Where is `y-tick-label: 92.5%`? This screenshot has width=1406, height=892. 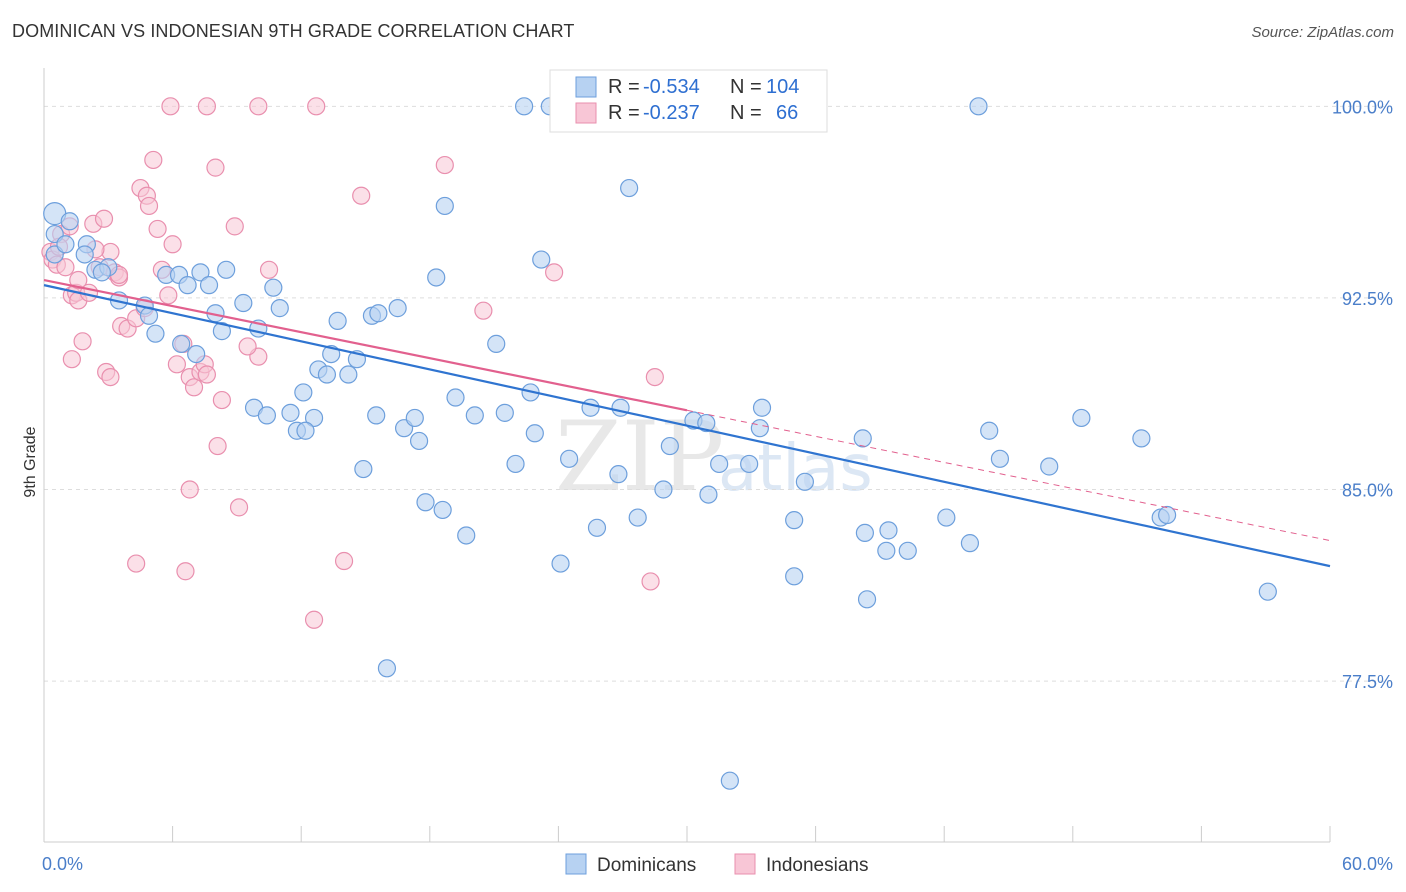
y-tick-label: 92.5% is located at coordinates (1367, 299).